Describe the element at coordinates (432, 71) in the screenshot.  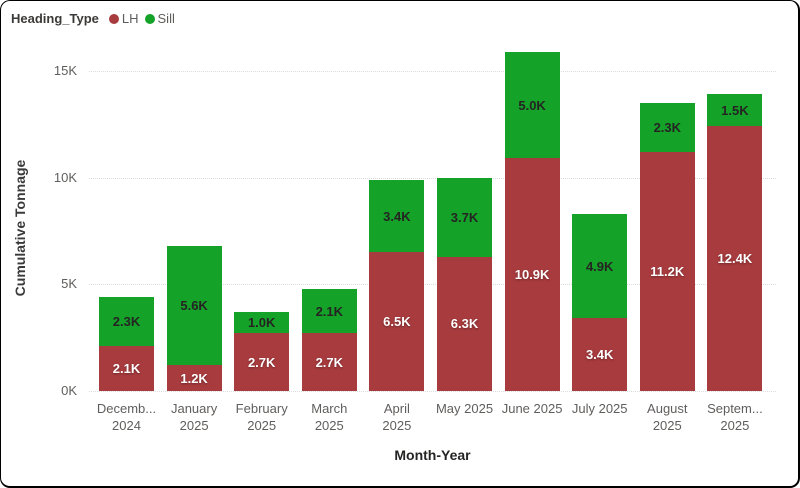
I see `gridline-15K` at that location.